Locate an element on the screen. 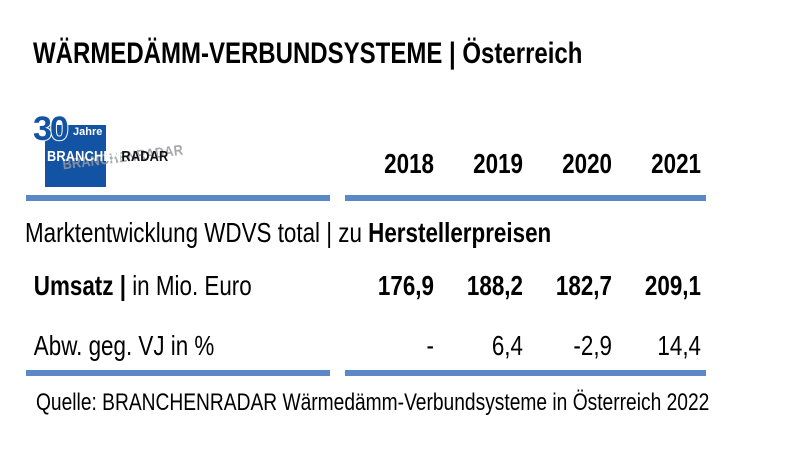 Image resolution: width=800 pixels, height=459 pixels. abweichung-value-2018: - is located at coordinates (430, 345).